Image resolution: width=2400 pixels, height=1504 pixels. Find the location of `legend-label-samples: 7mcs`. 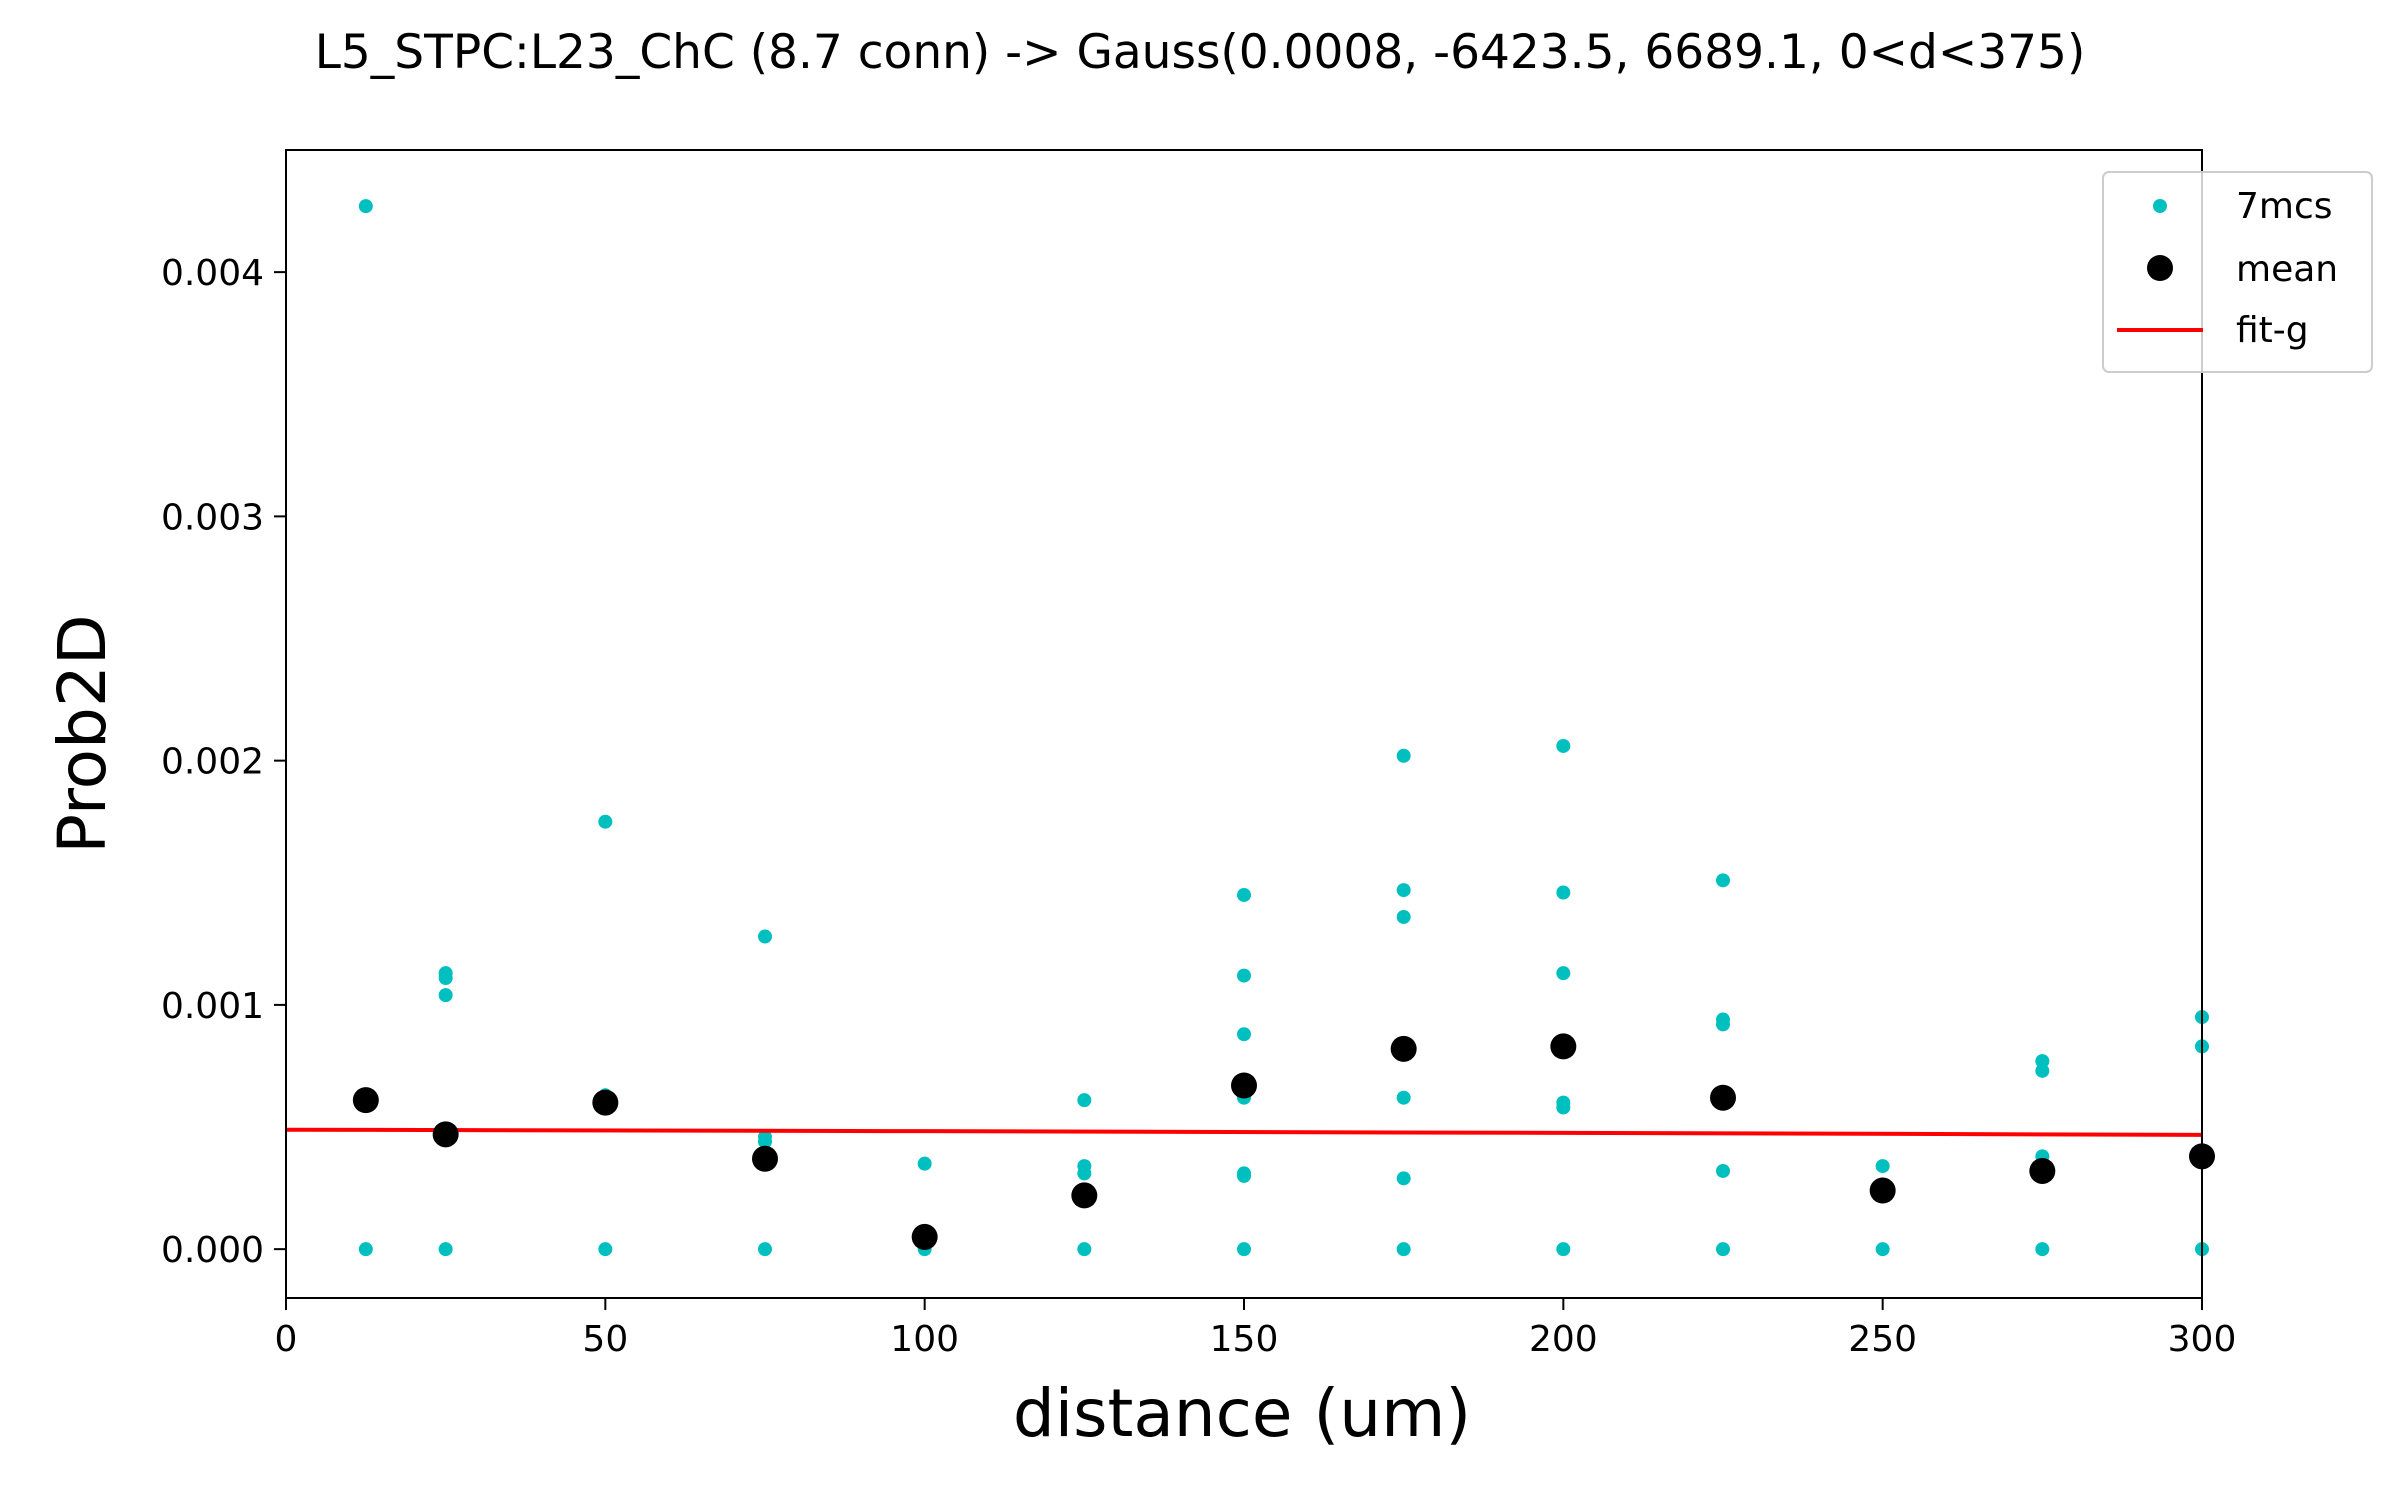

legend-label-samples: 7mcs is located at coordinates (2284, 206).